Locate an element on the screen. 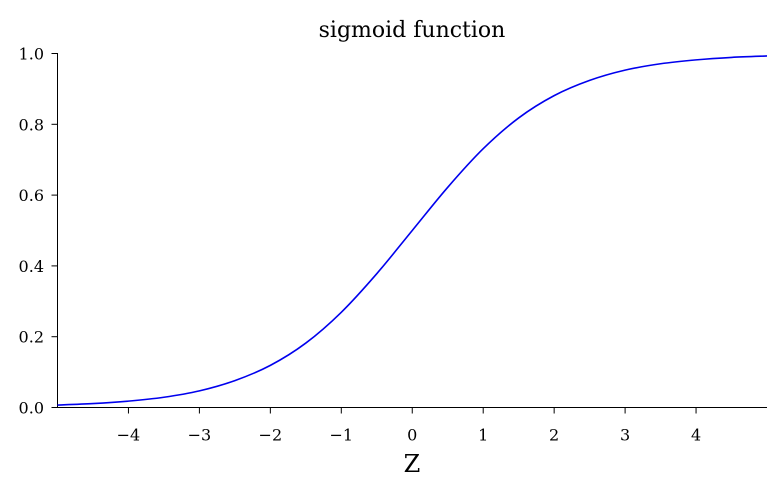 The width and height of the screenshot is (783, 484). x-axis-label: Z is located at coordinates (412, 464).